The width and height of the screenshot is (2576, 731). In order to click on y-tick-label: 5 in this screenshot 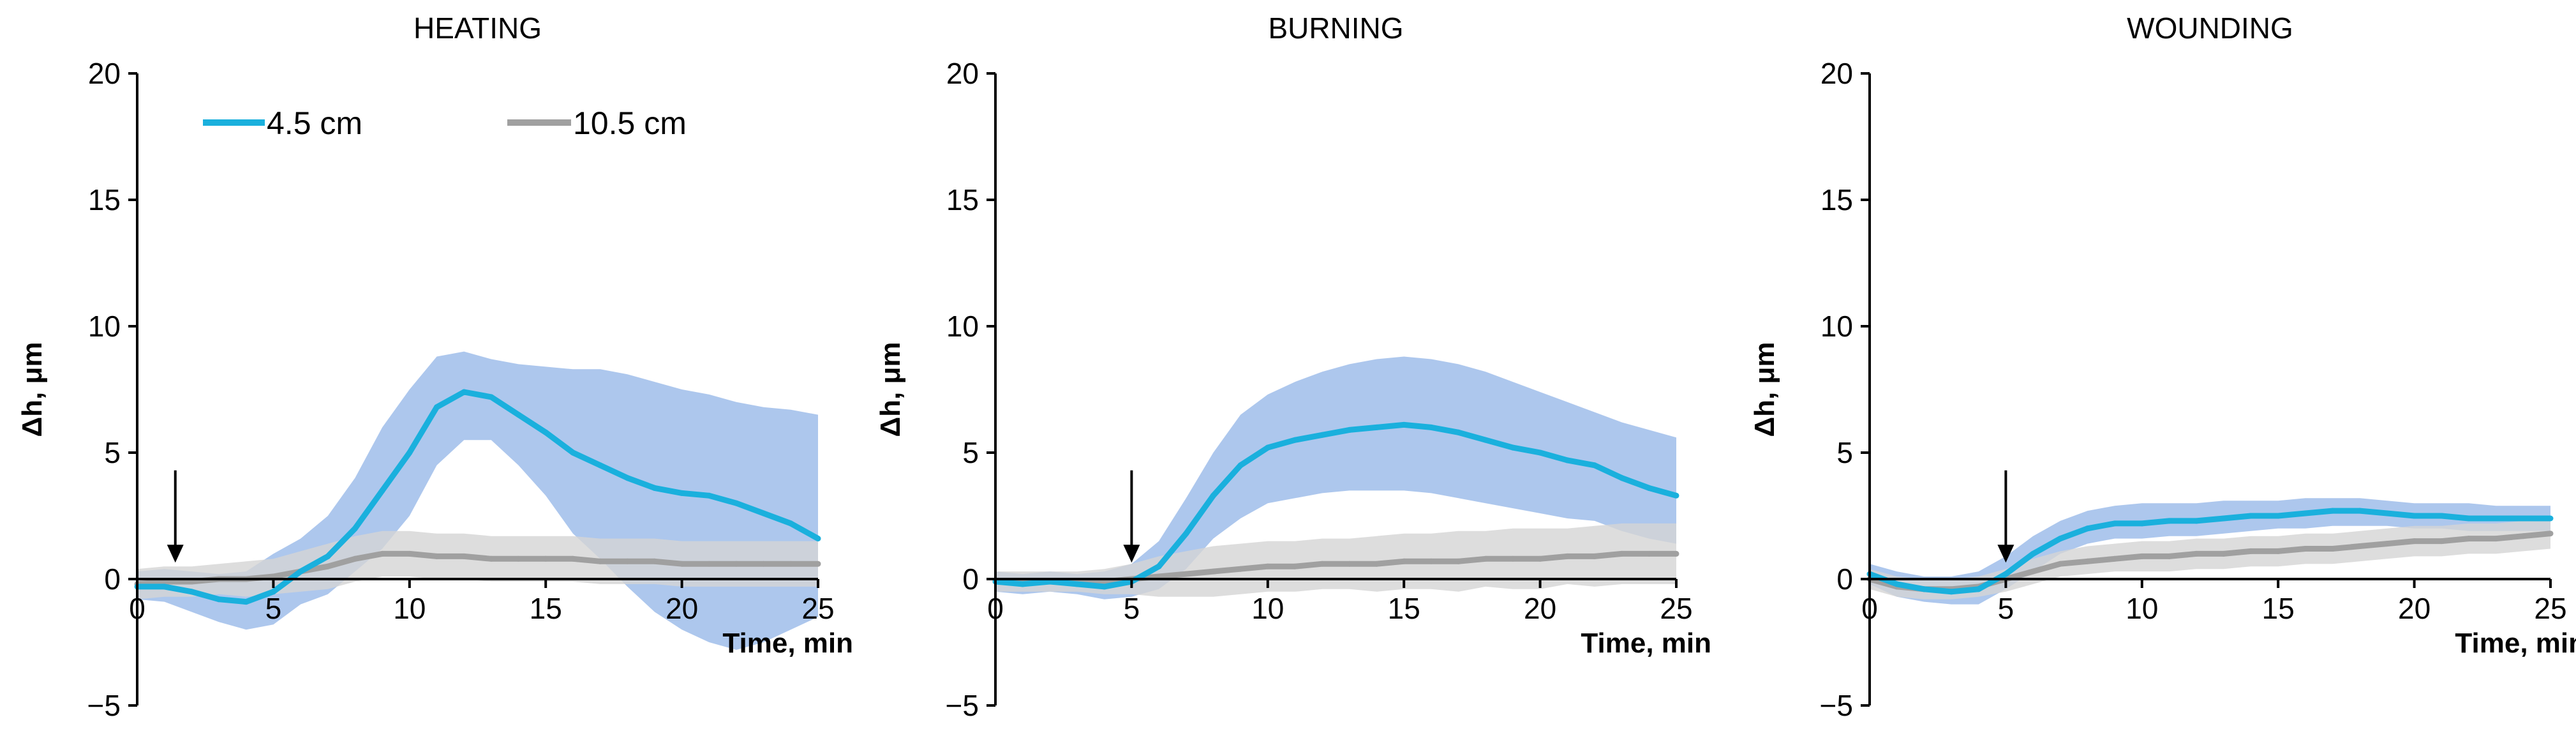, I will do `click(970, 452)`.